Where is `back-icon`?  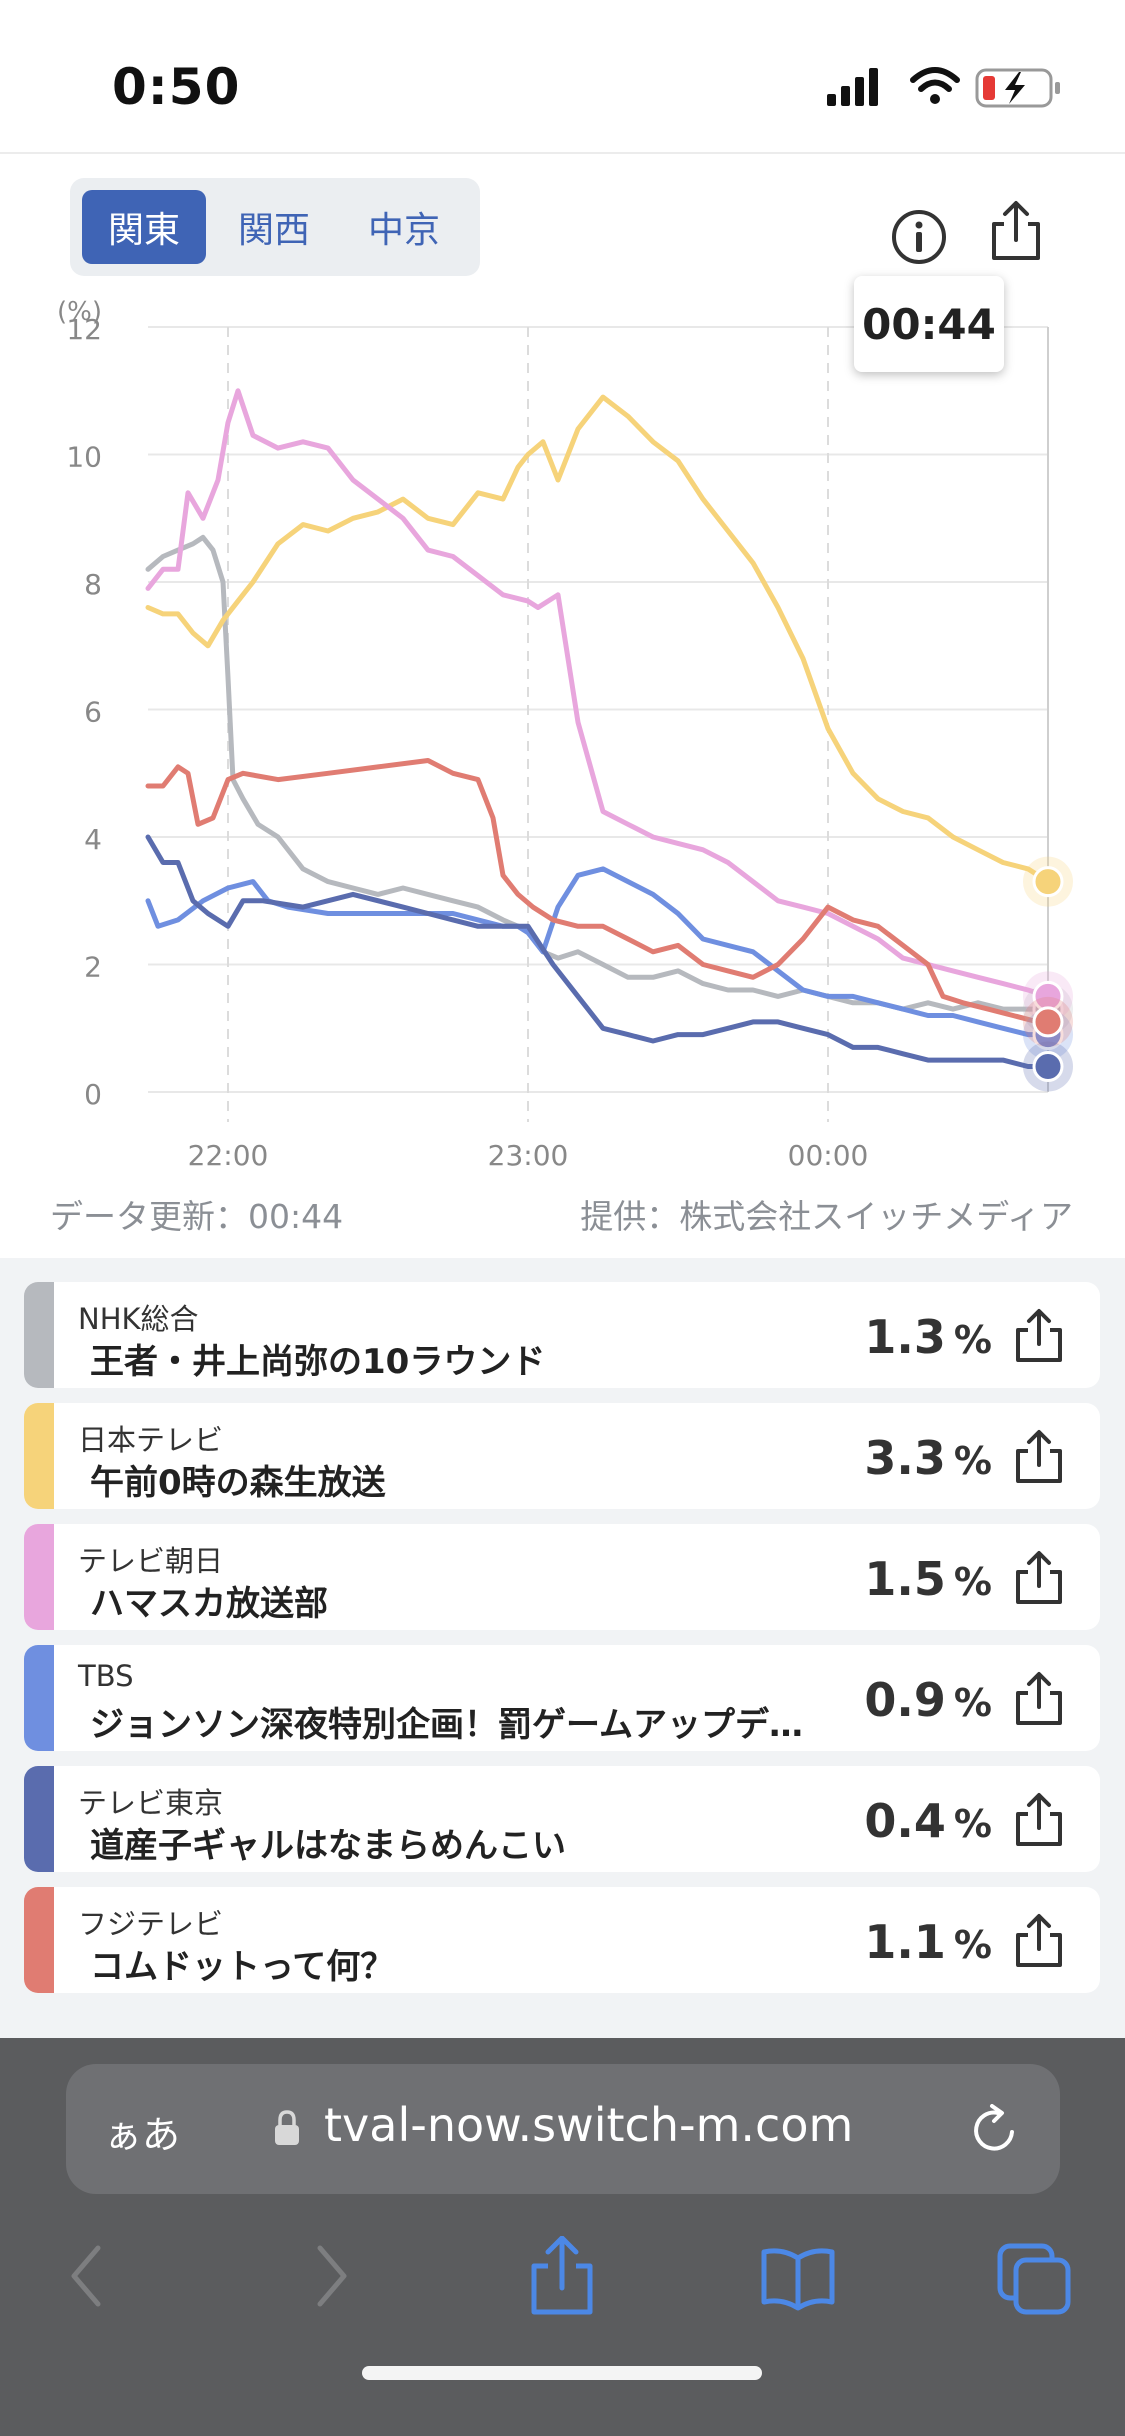
back-icon is located at coordinates (88, 2276).